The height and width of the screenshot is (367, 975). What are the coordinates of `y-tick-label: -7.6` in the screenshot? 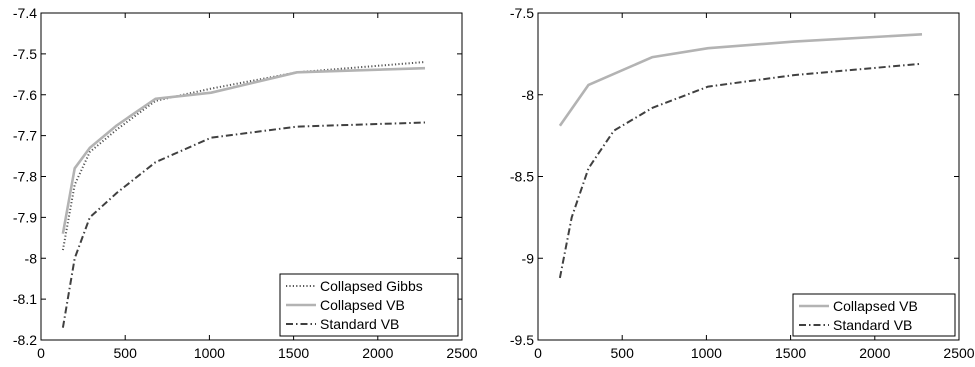 It's located at (25, 95).